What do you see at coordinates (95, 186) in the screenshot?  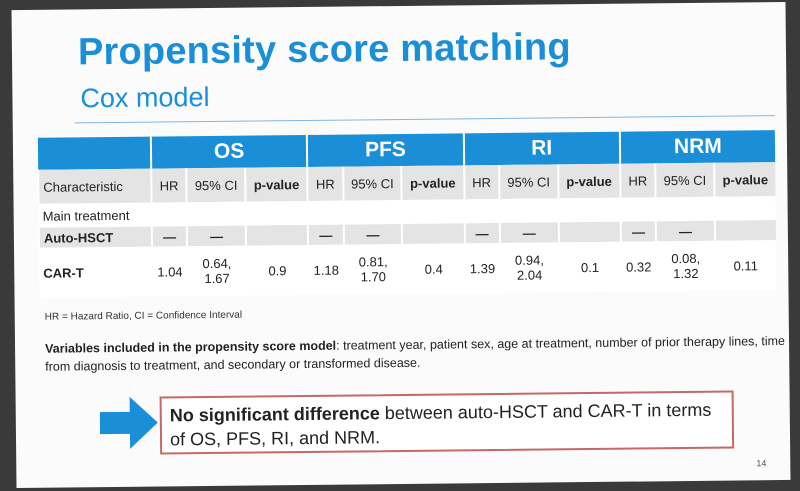 I see `characteristic-header: Characteristic` at bounding box center [95, 186].